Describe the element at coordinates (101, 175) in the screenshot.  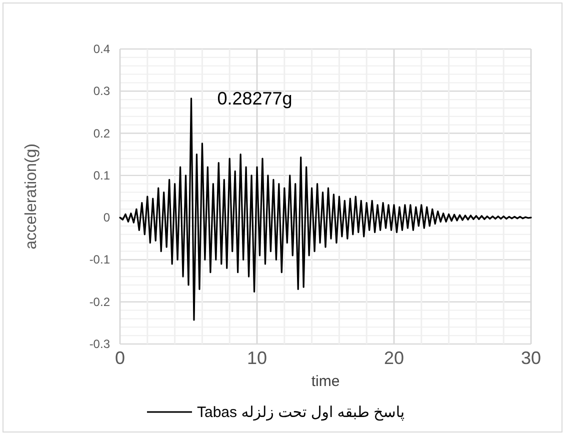
I see `y-tick-label: 0.1` at that location.